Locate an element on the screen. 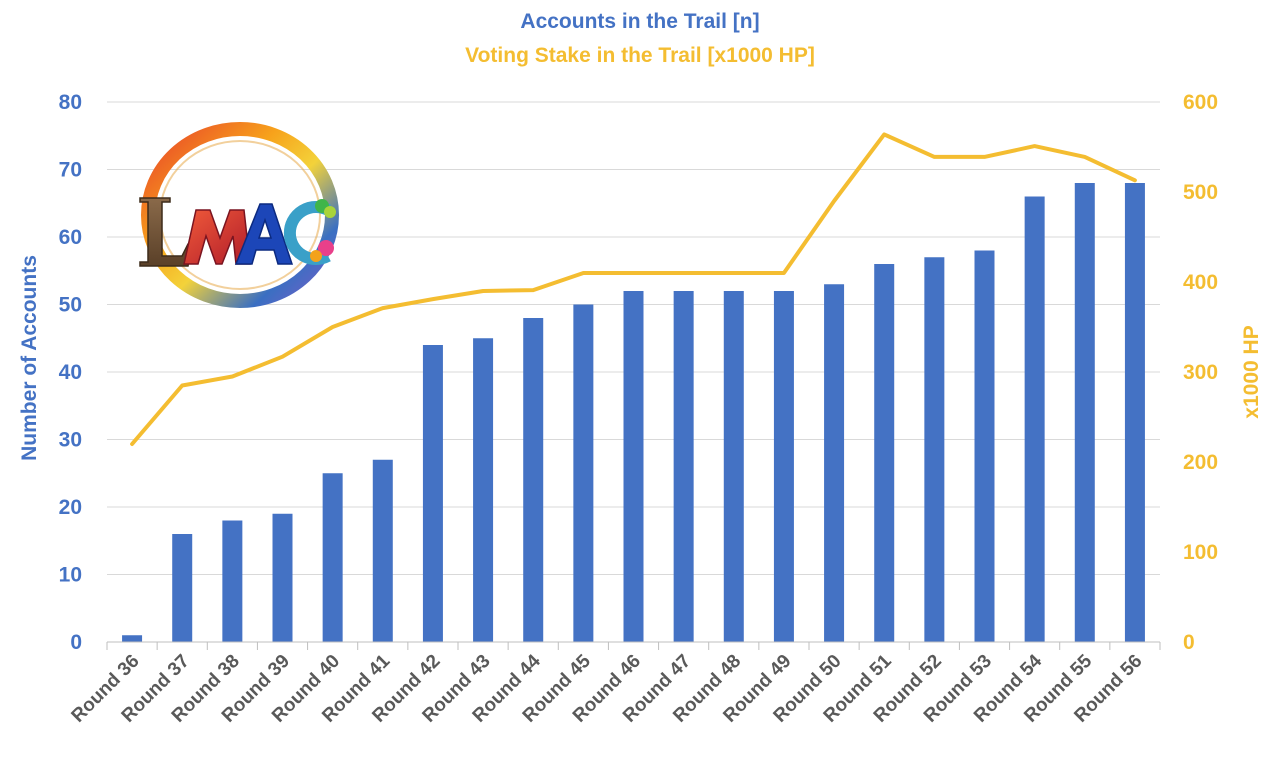  y-tick-label: 10 is located at coordinates (70, 575).